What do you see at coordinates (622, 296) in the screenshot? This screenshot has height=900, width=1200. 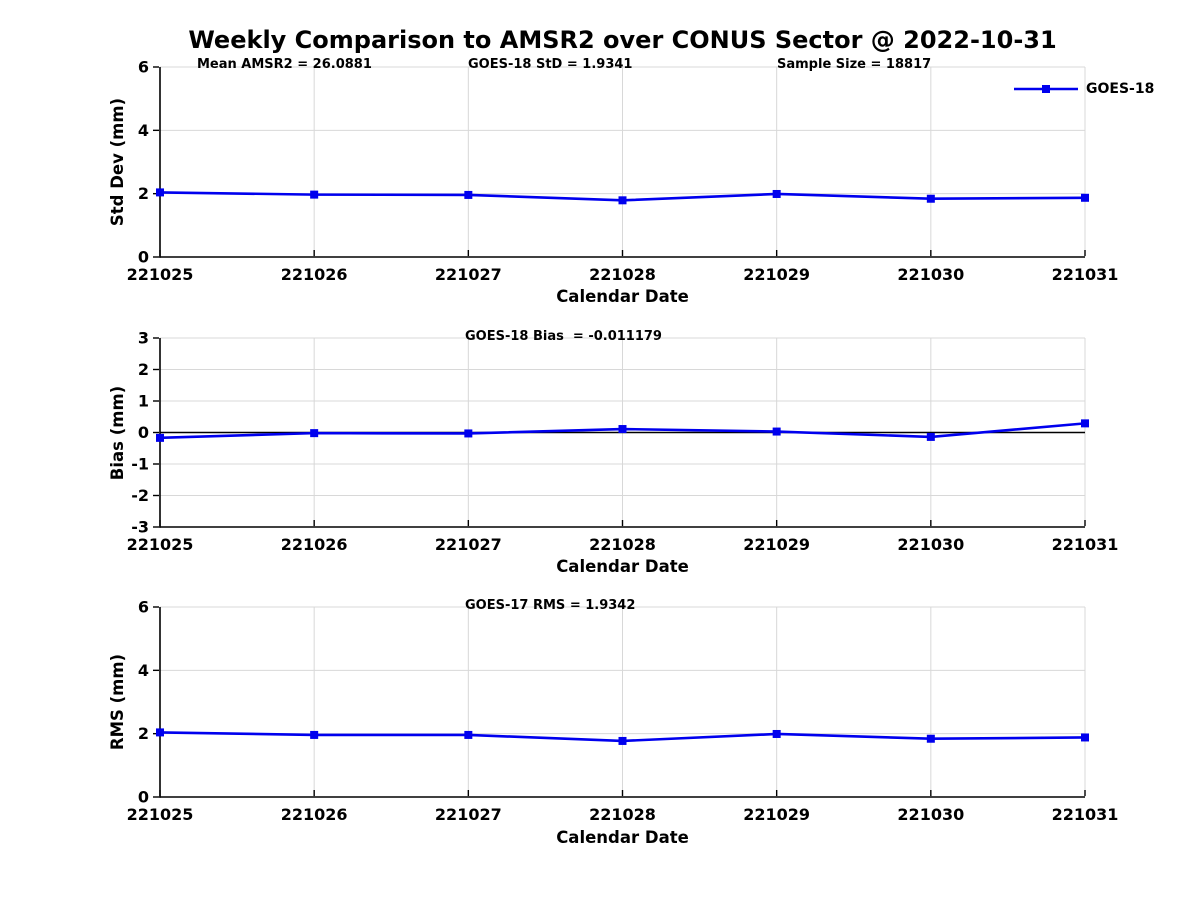 I see `x-axis-label-calendar-date-1: Calendar Date` at bounding box center [622, 296].